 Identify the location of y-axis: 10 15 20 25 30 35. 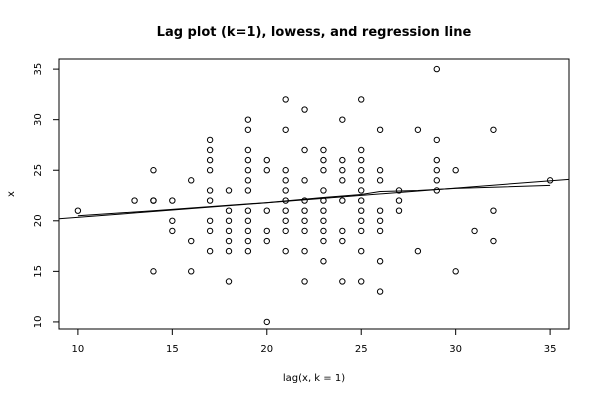
(46, 196).